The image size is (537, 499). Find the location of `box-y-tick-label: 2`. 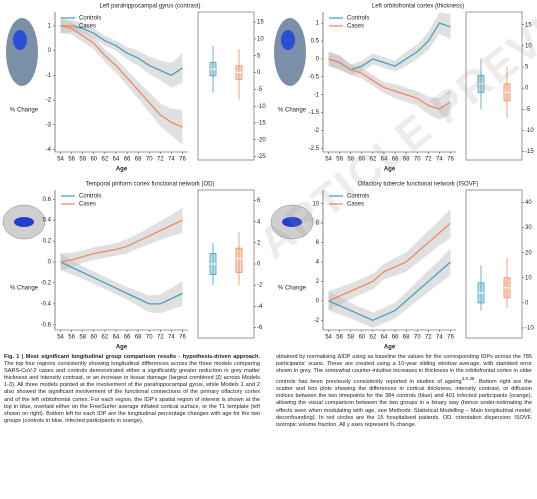

box-y-tick-label: 2 is located at coordinates (259, 243).